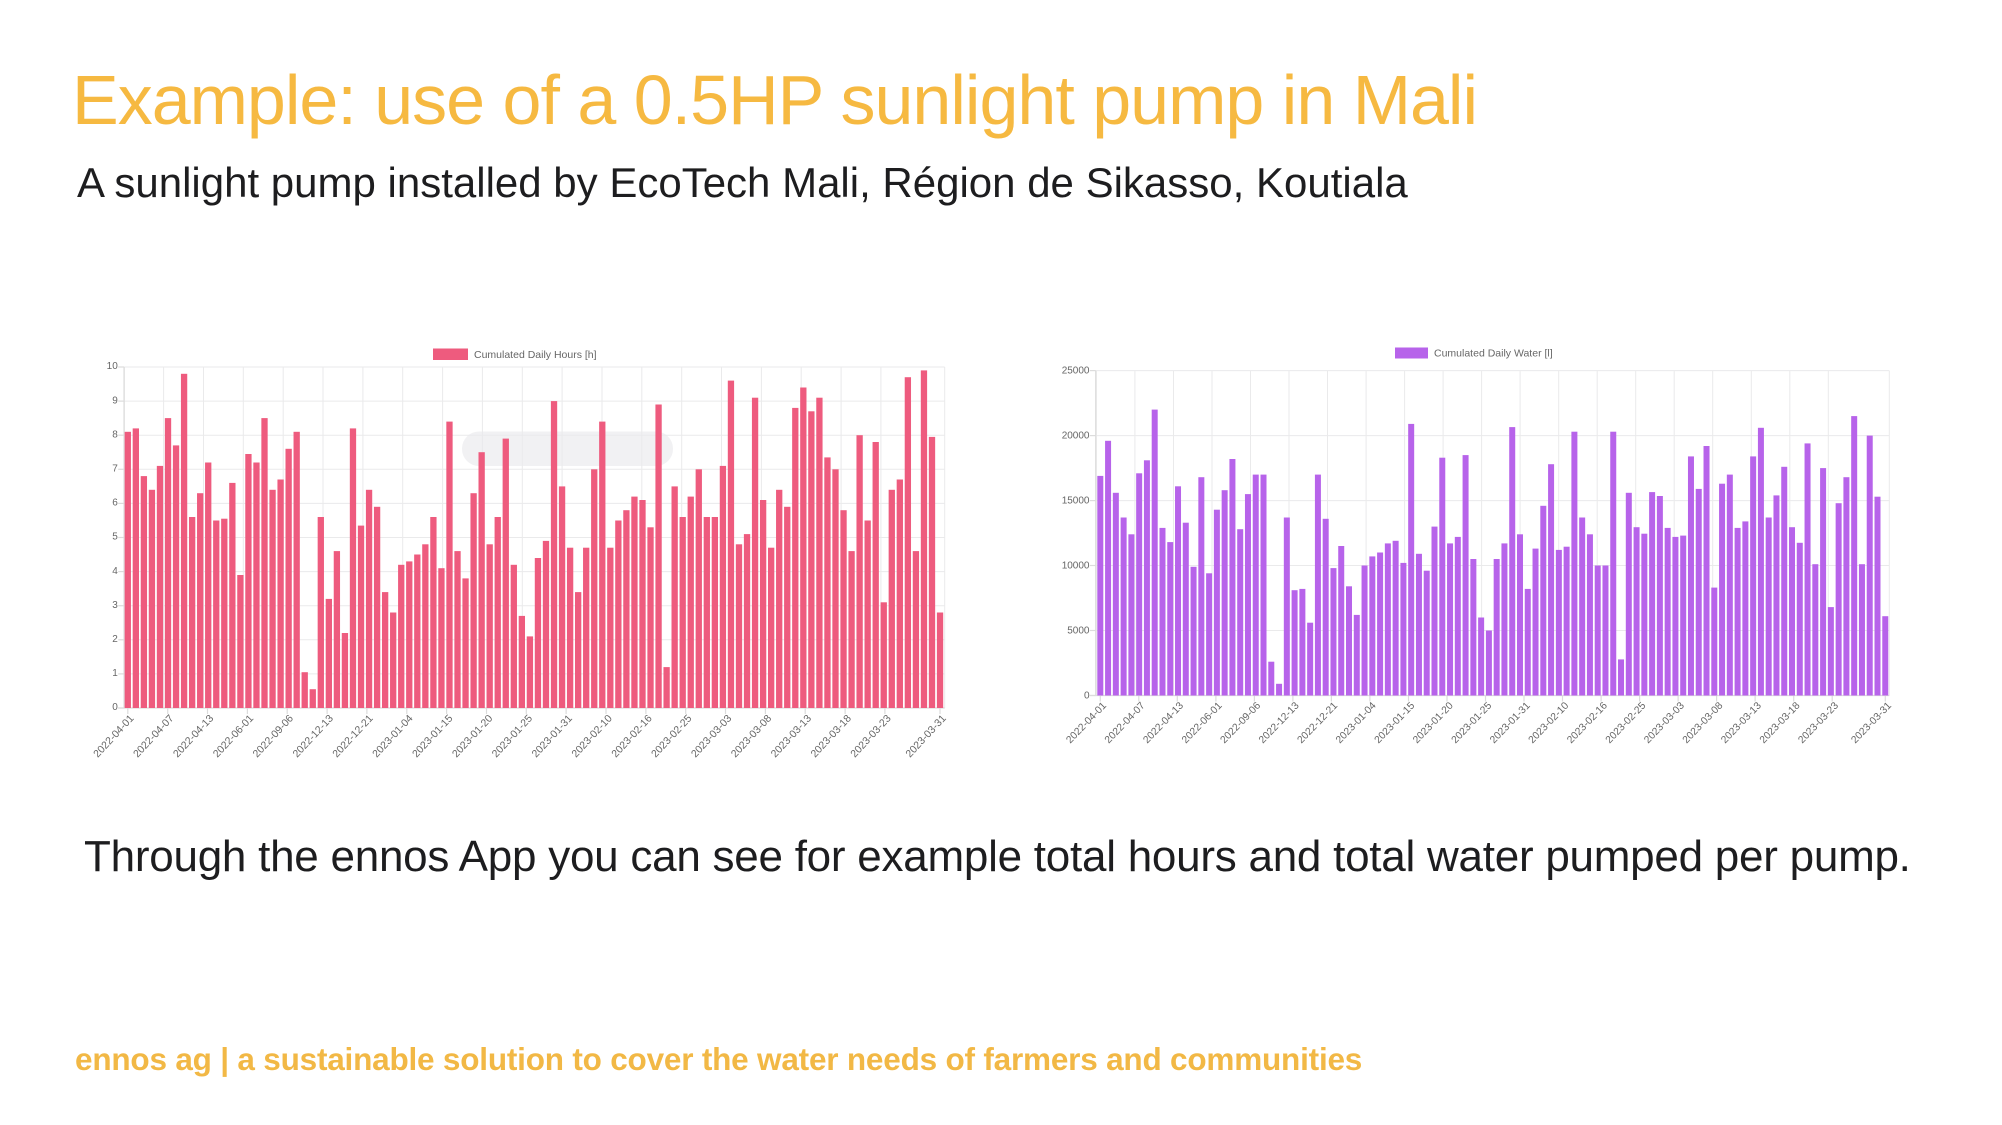  What do you see at coordinates (672, 736) in the screenshot?
I see `svg-text: 2023-02-25` at bounding box center [672, 736].